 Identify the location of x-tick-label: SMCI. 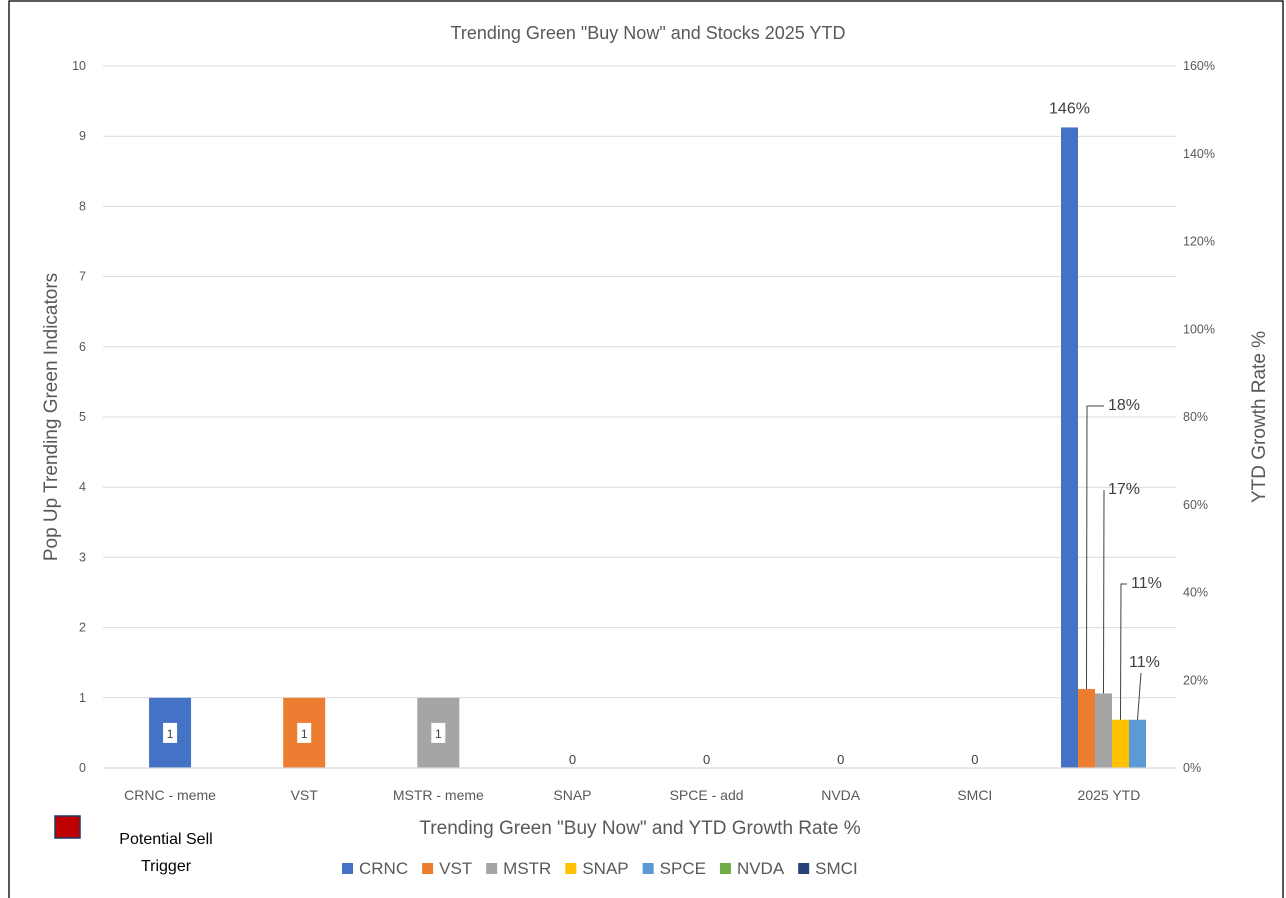
(974, 795).